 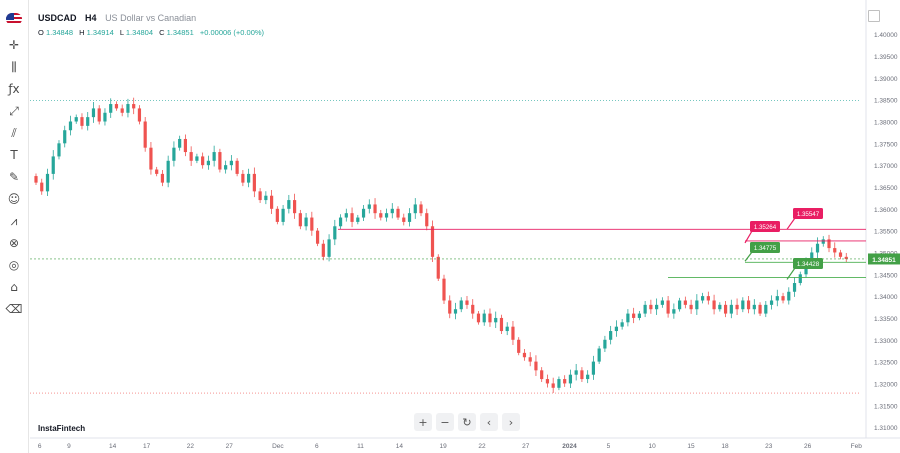 I want to click on high-value: 1.34914, so click(x=100, y=32).